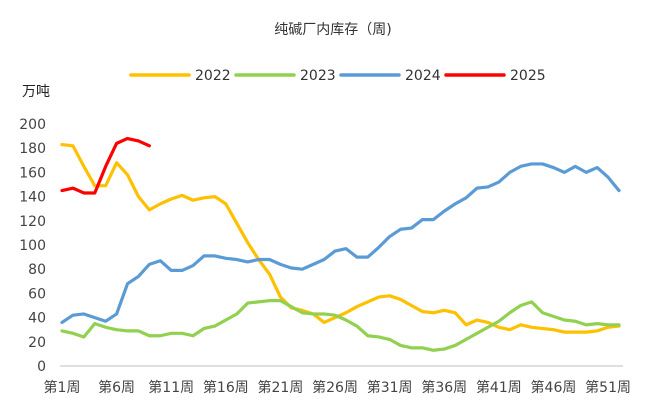 This screenshot has height=416, width=666. I want to click on x-tick-label: 第41周, so click(499, 387).